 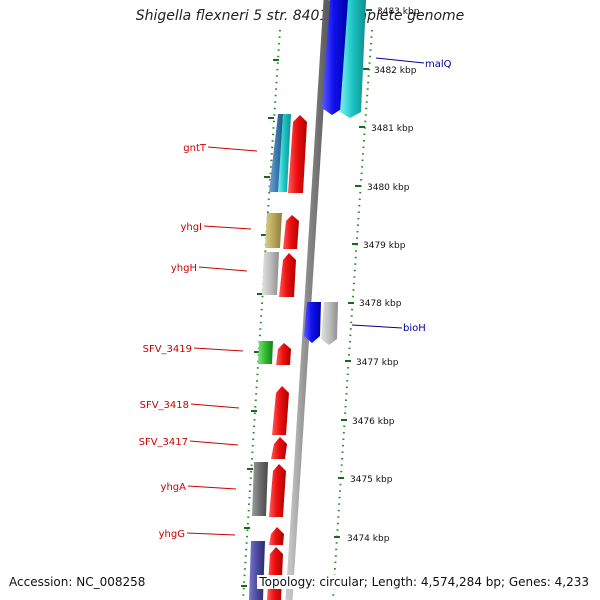 What do you see at coordinates (371, 480) in the screenshot?
I see `scale-label-3475: 3475 kbp` at bounding box center [371, 480].